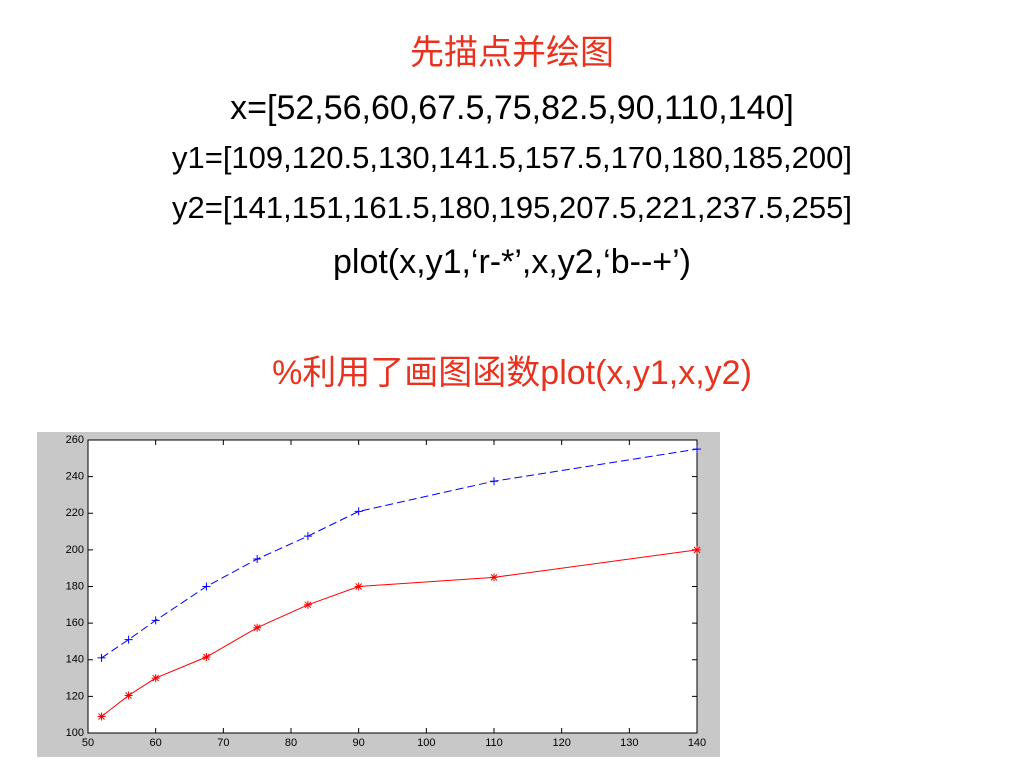 Image resolution: width=1024 pixels, height=773 pixels. I want to click on x-tick-label: 100, so click(426, 743).